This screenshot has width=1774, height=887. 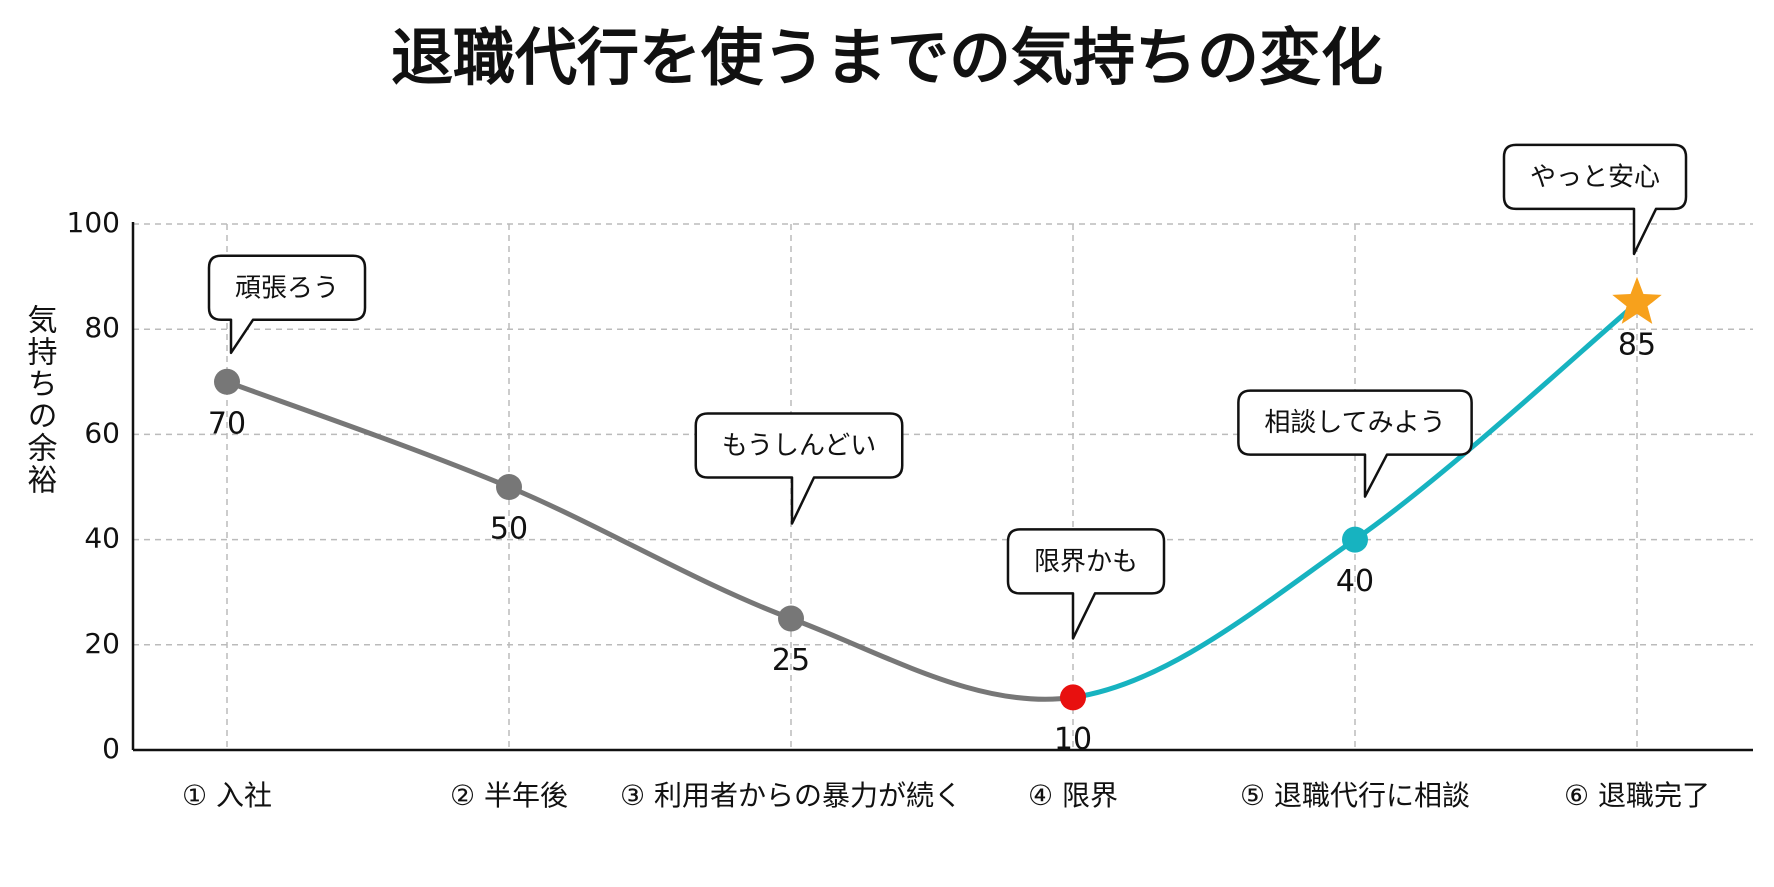 I want to click on callout-text: 相談してみよう, so click(x=1354, y=423).